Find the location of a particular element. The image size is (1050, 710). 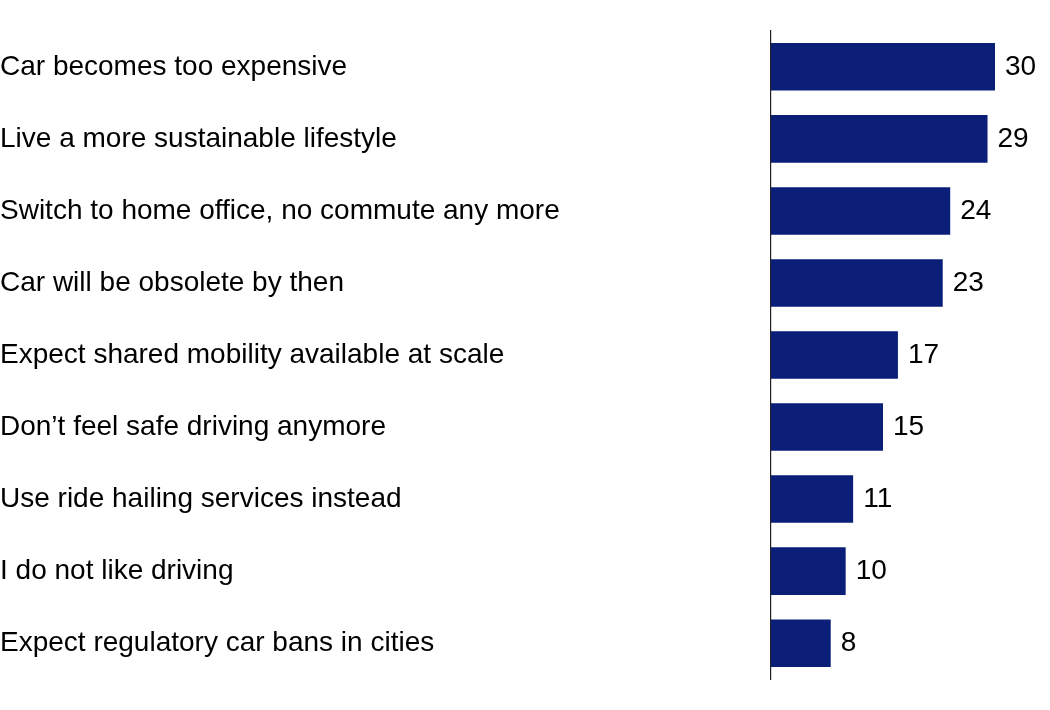

data-label: 24 is located at coordinates (976, 209).